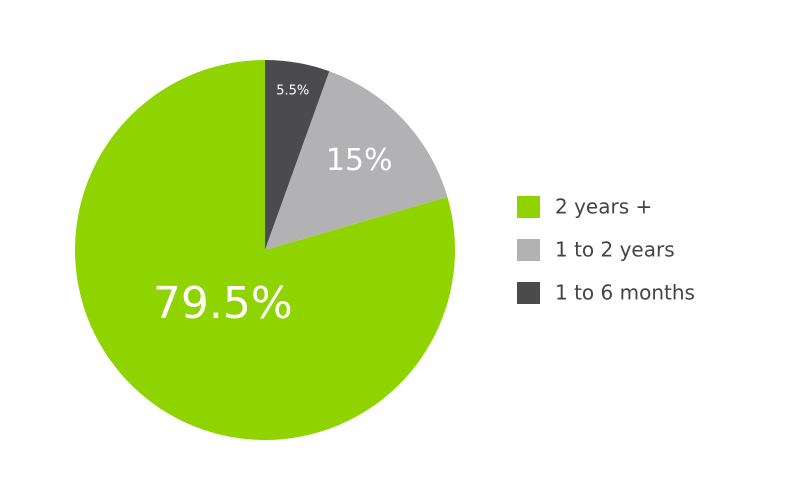 Image resolution: width=800 pixels, height=500 pixels. I want to click on legend-label: 1 to 2 years, so click(615, 250).